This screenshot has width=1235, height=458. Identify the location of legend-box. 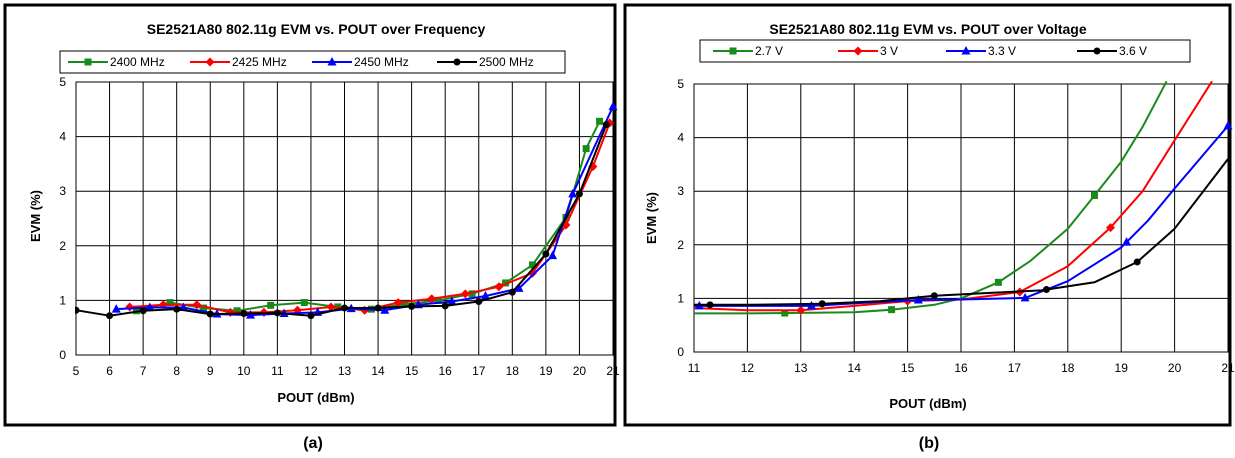
(945, 51).